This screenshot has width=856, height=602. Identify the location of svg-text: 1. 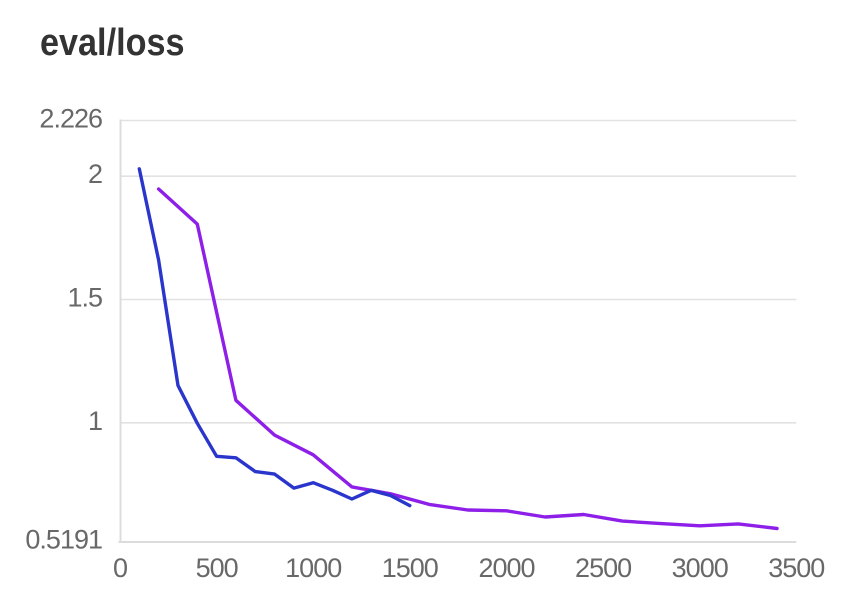
(95, 421).